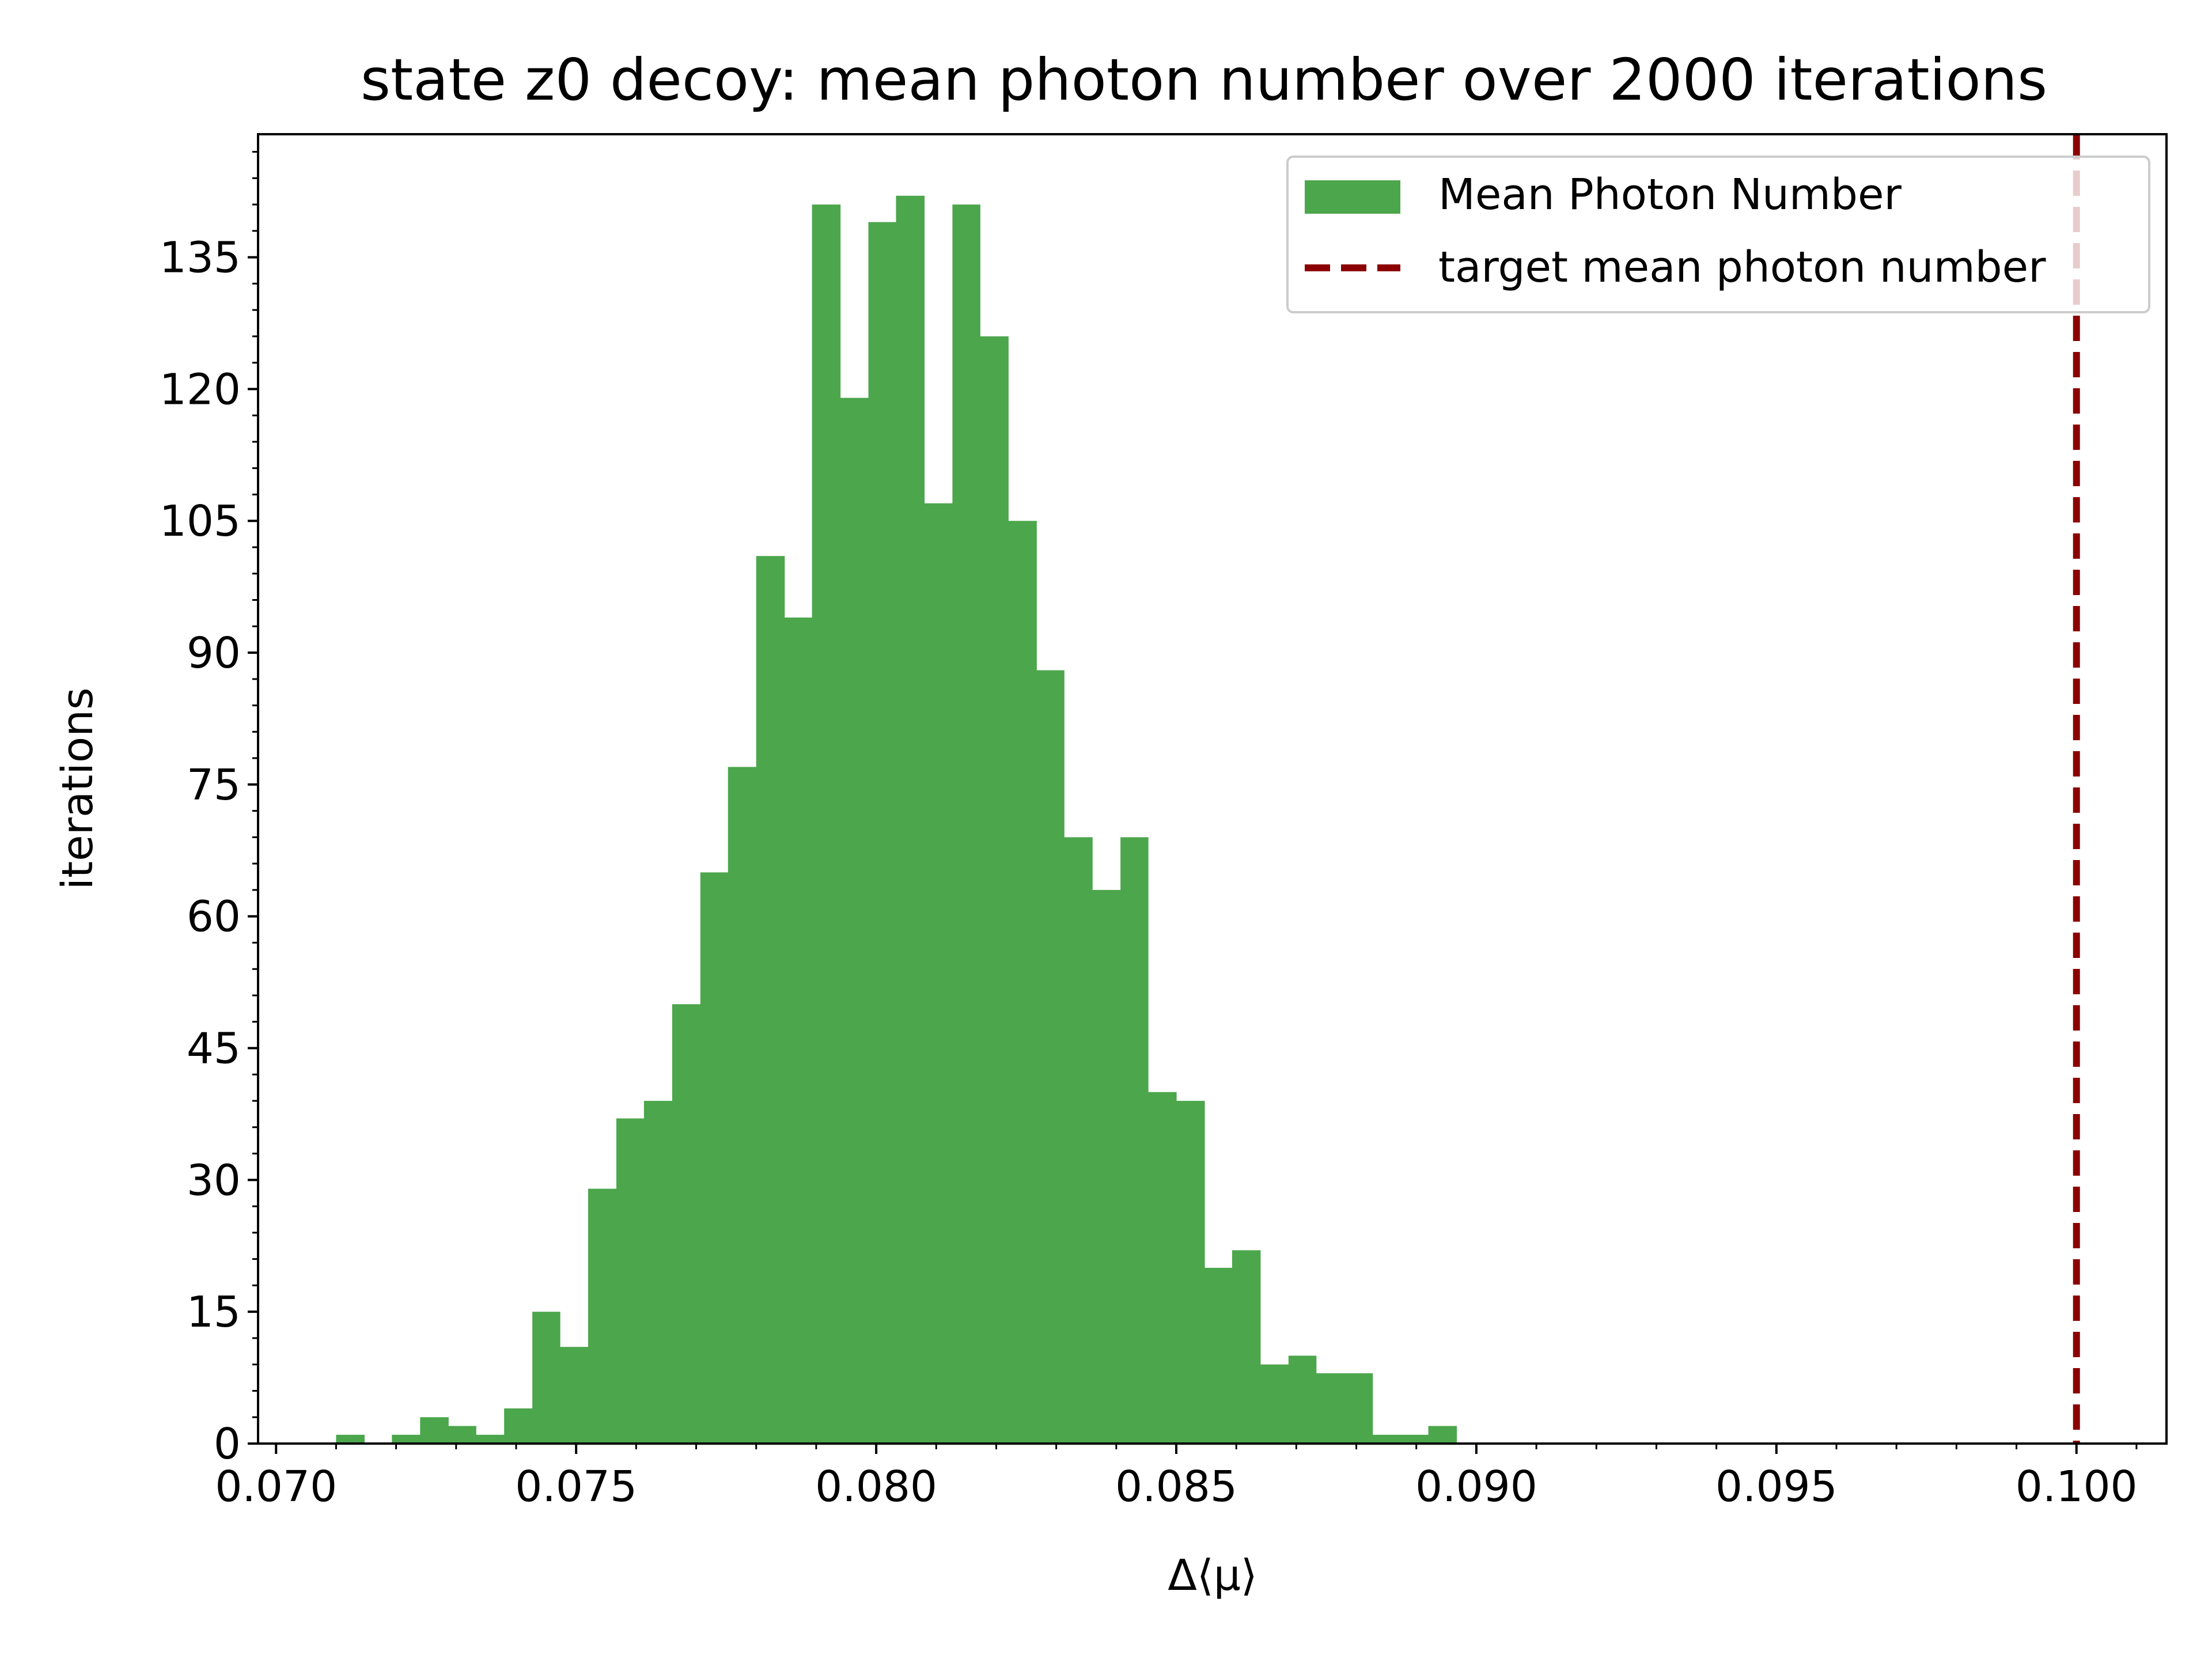  Describe the element at coordinates (200, 389) in the screenshot. I see `y-tick-label: 120` at that location.